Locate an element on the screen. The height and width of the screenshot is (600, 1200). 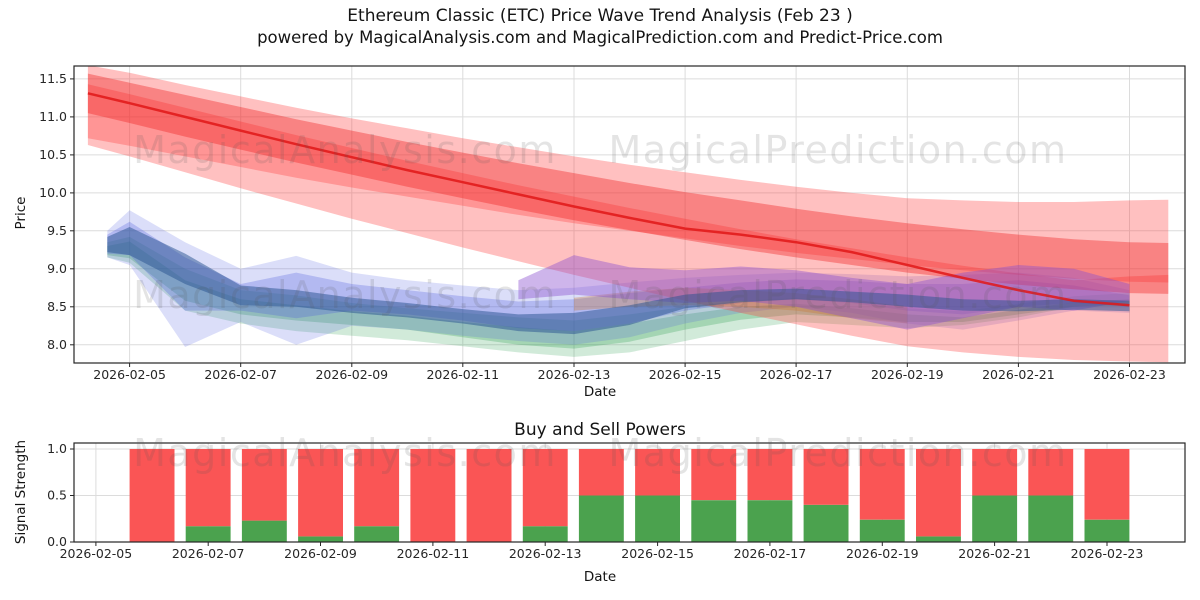
y-tick-label: 9.0 is located at coordinates (57, 268).